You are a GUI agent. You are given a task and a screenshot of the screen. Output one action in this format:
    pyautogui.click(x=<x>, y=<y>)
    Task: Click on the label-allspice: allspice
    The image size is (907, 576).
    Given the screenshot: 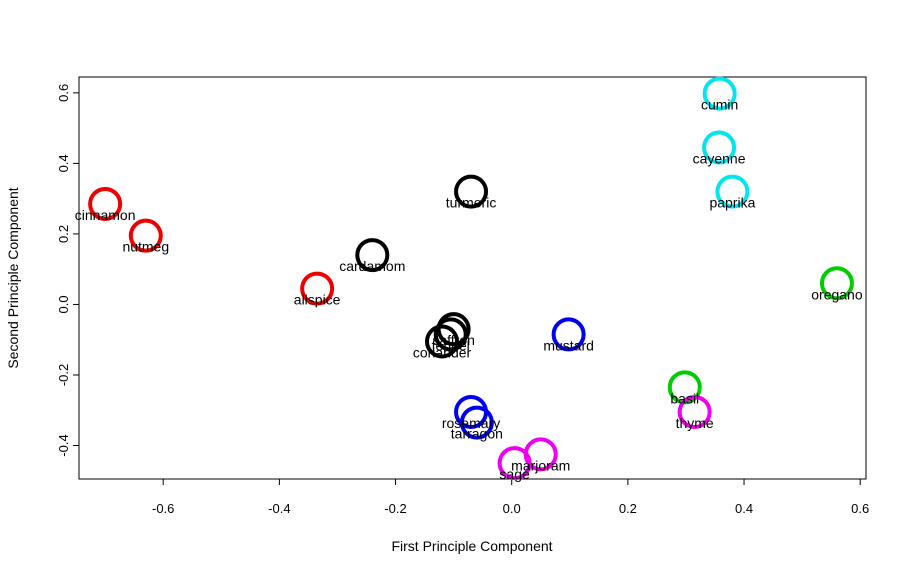 What is the action you would take?
    pyautogui.click(x=317, y=300)
    